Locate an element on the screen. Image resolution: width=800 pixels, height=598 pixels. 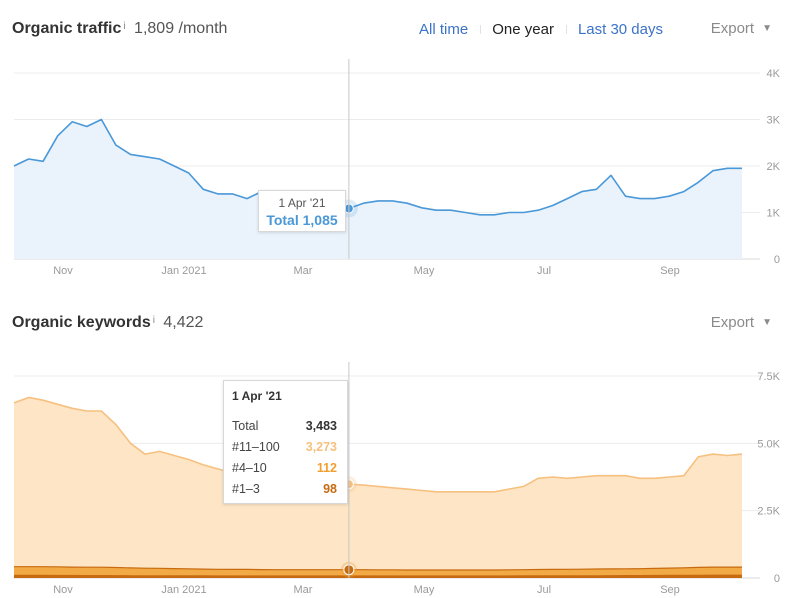
tab-last-30-days: Last 30 days is located at coordinates (620, 29).